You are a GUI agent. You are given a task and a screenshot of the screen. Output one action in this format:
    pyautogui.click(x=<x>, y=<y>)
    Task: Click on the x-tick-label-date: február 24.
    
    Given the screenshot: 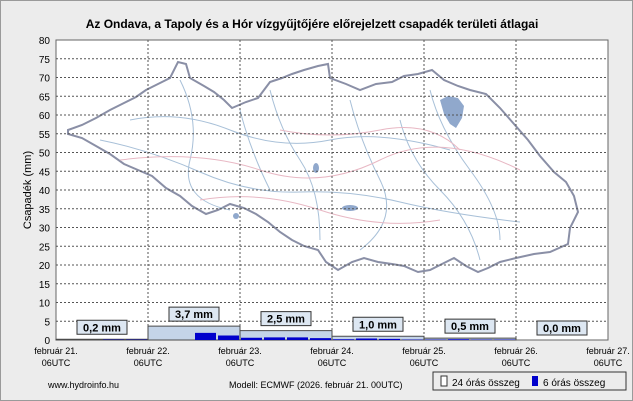 What is the action you would take?
    pyautogui.click(x=332, y=351)
    